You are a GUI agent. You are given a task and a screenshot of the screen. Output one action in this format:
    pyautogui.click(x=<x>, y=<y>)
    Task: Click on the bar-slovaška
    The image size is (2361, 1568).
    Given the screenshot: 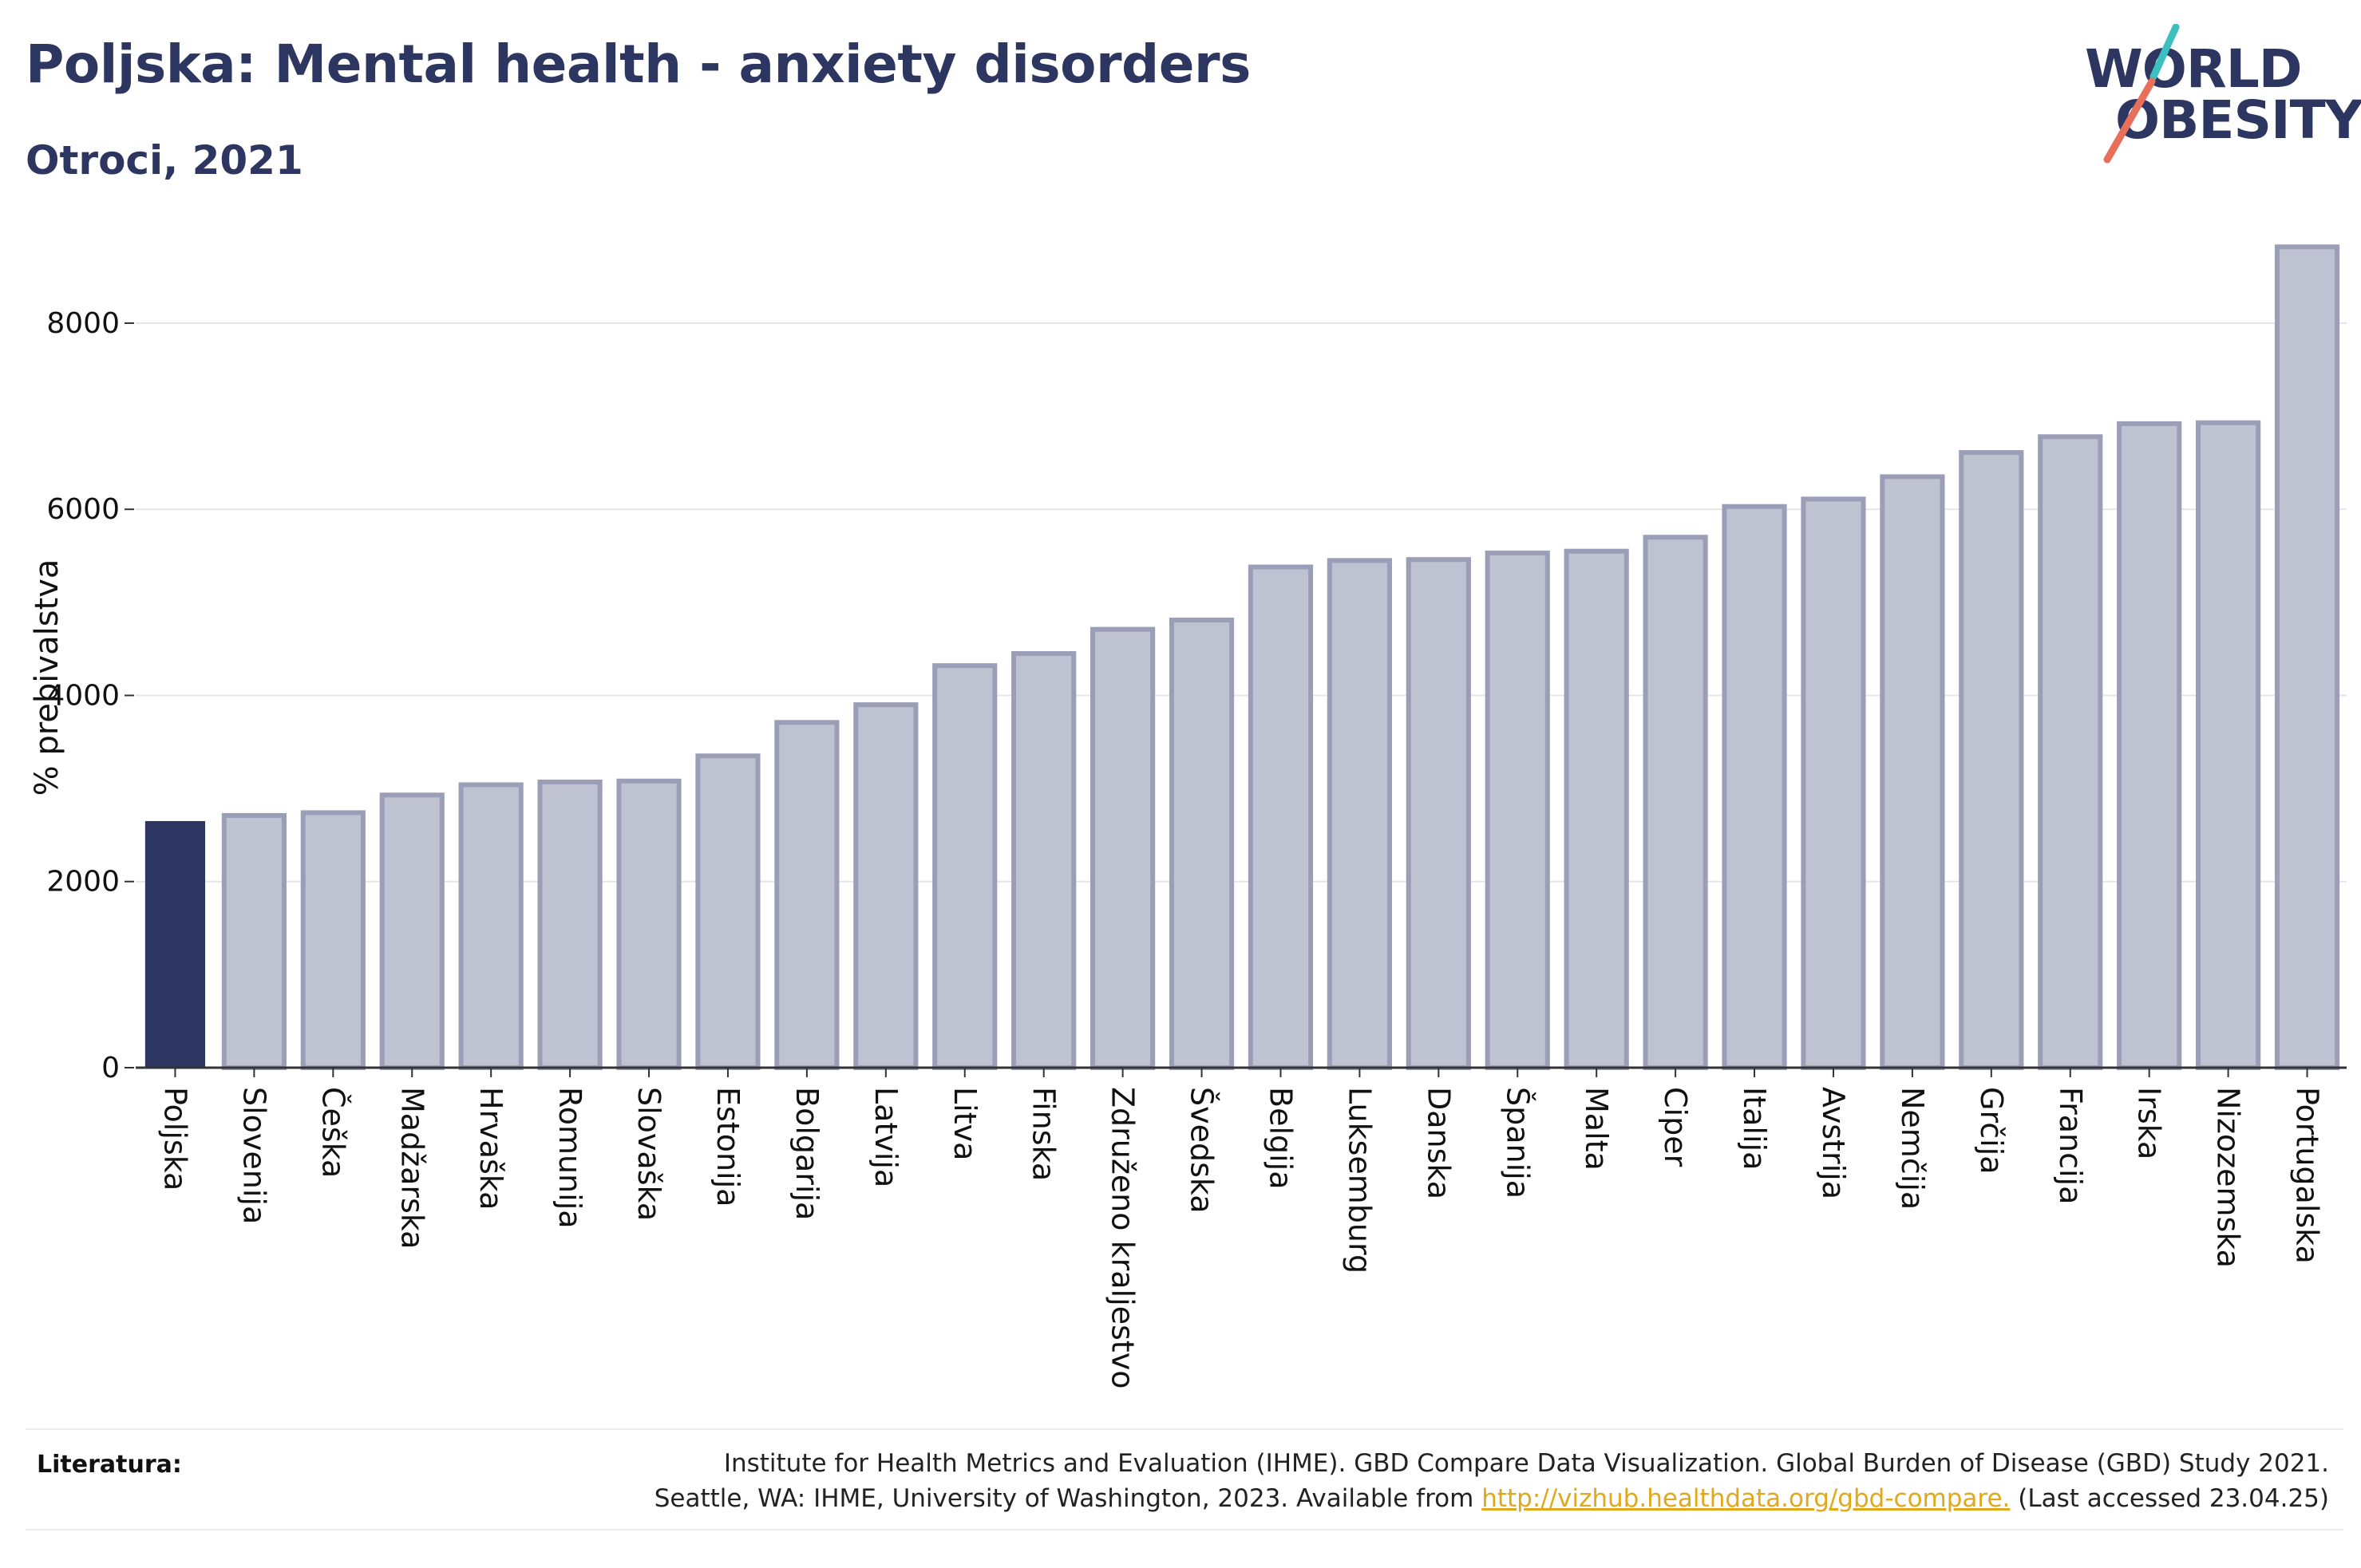 What is the action you would take?
    pyautogui.click(x=649, y=924)
    